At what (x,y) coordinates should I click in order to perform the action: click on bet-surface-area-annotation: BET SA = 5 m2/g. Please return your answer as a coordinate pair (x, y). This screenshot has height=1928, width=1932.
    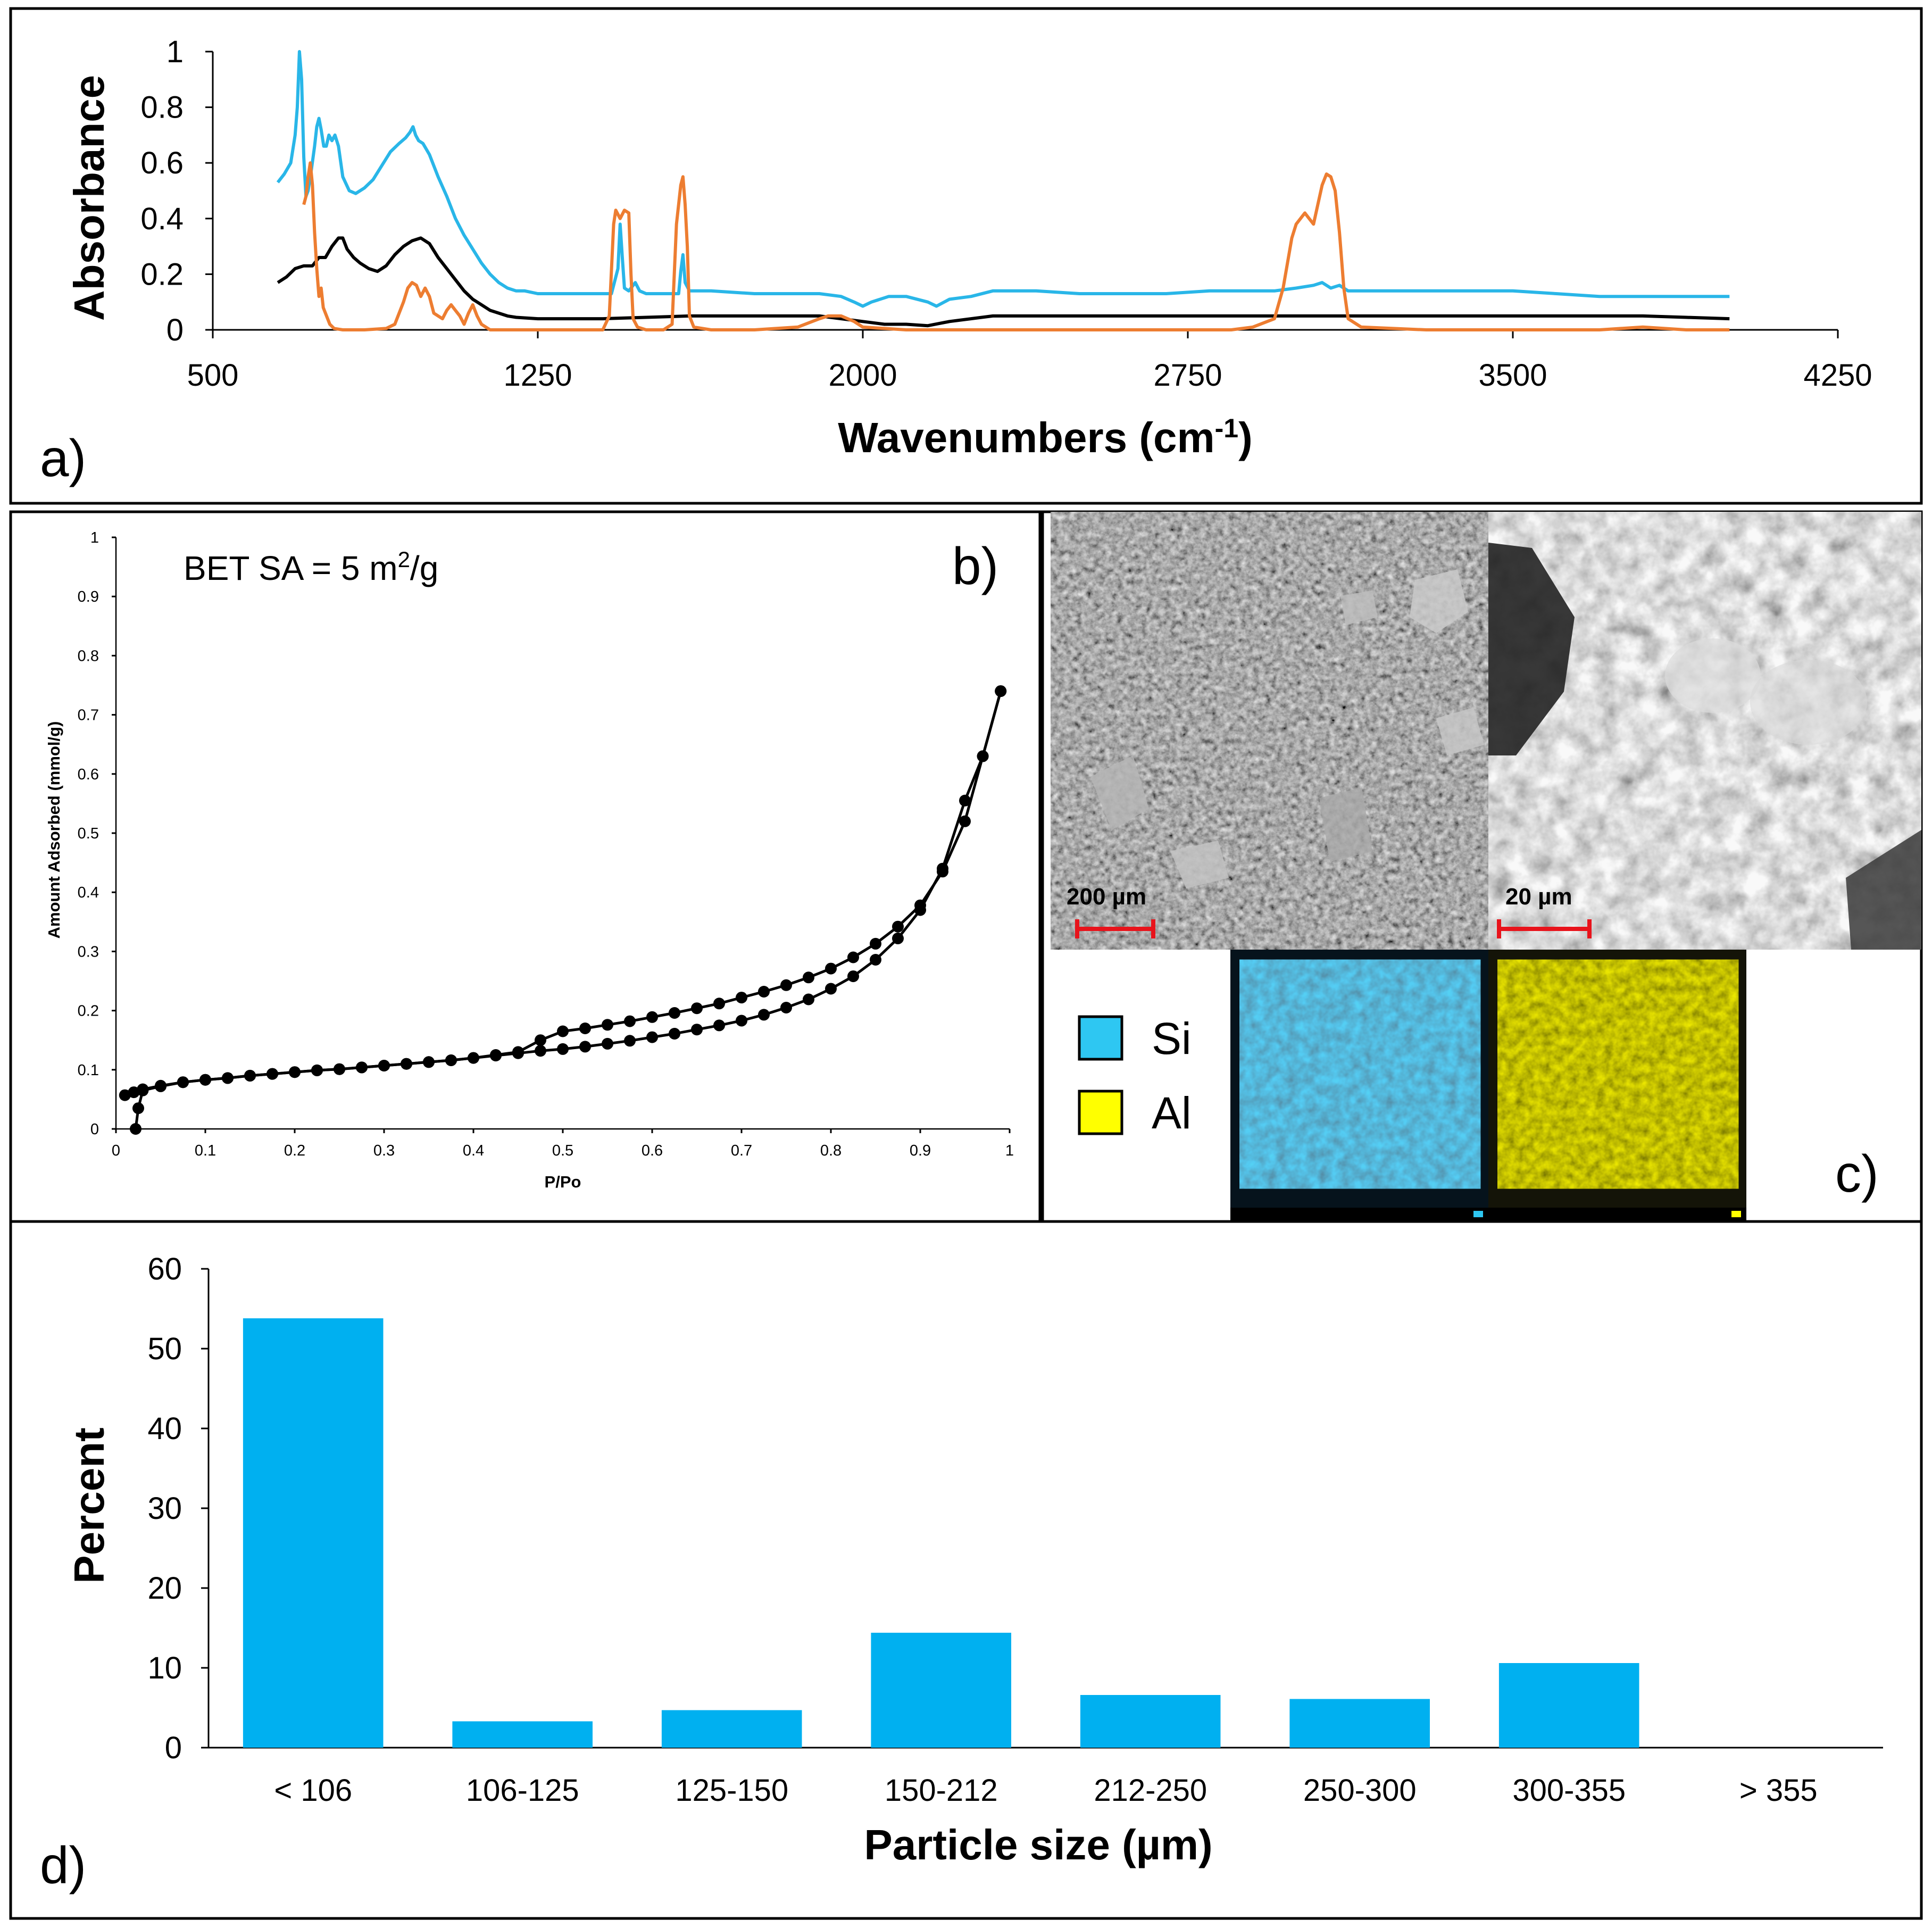
    Looking at the image, I should click on (311, 567).